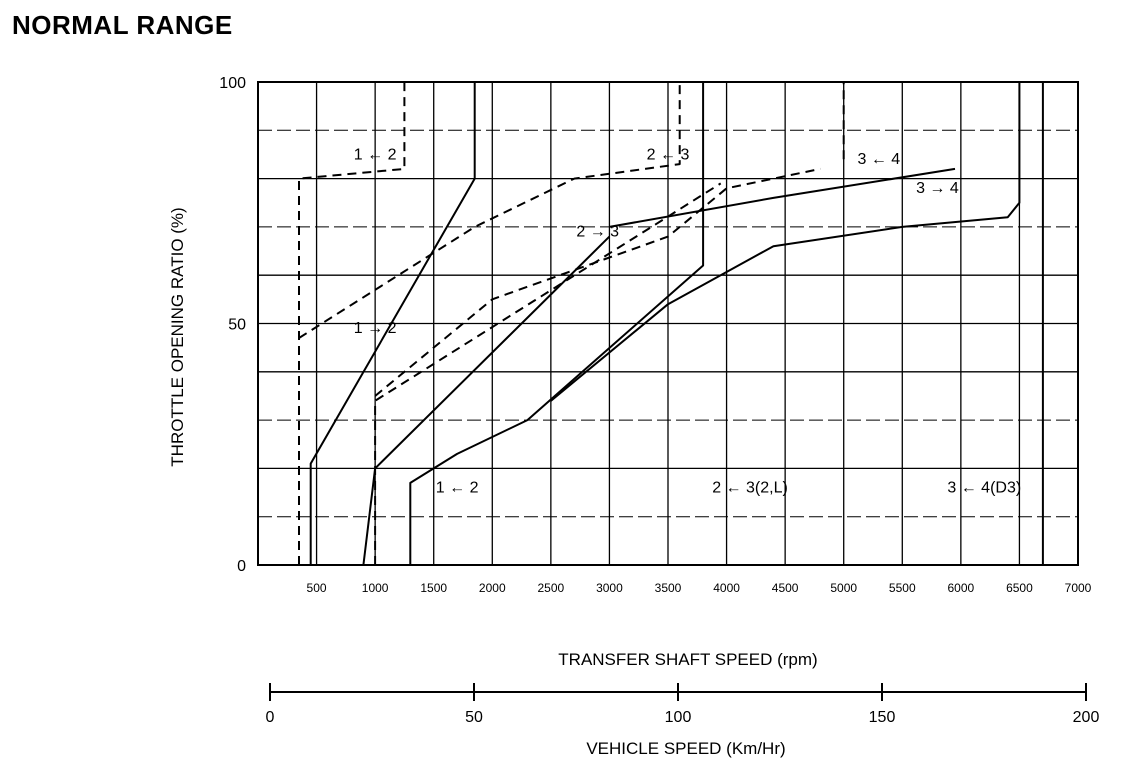 The image size is (1136, 772). Describe the element at coordinates (375, 328) in the screenshot. I see `shift-annotation: 1 → 2` at that location.